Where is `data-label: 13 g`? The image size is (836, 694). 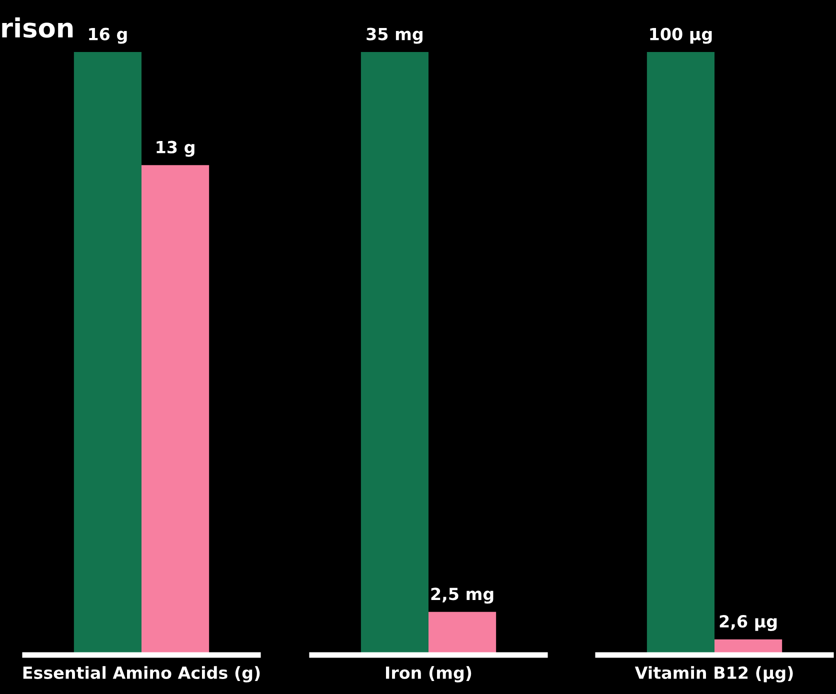 data-label: 13 g is located at coordinates (175, 148).